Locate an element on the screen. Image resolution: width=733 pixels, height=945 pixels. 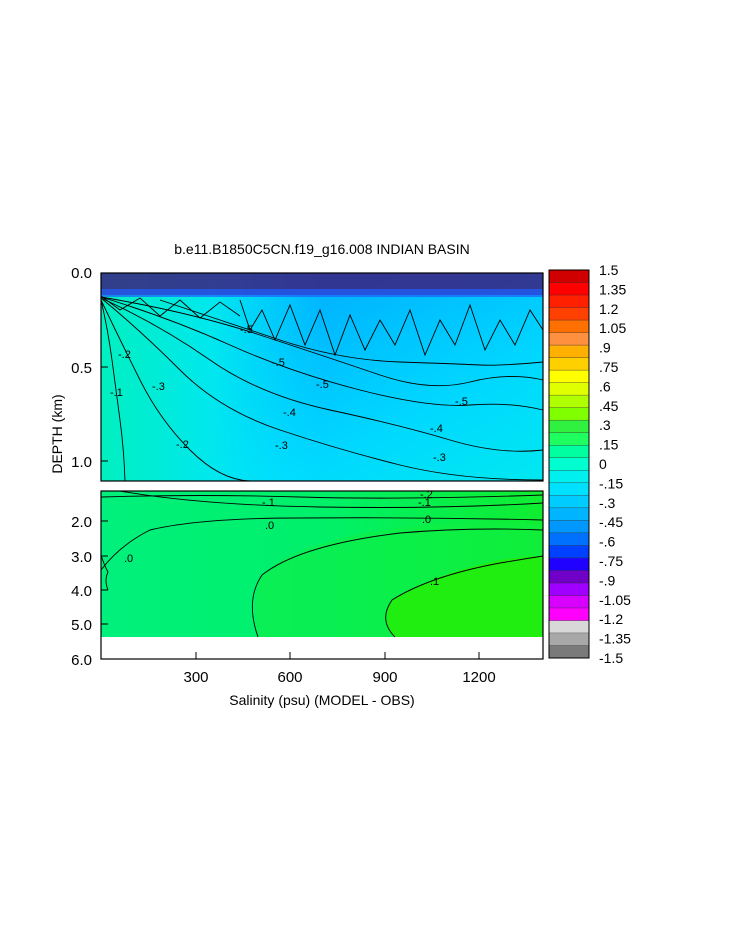
colorbar-label: .45 is located at coordinates (609, 406).